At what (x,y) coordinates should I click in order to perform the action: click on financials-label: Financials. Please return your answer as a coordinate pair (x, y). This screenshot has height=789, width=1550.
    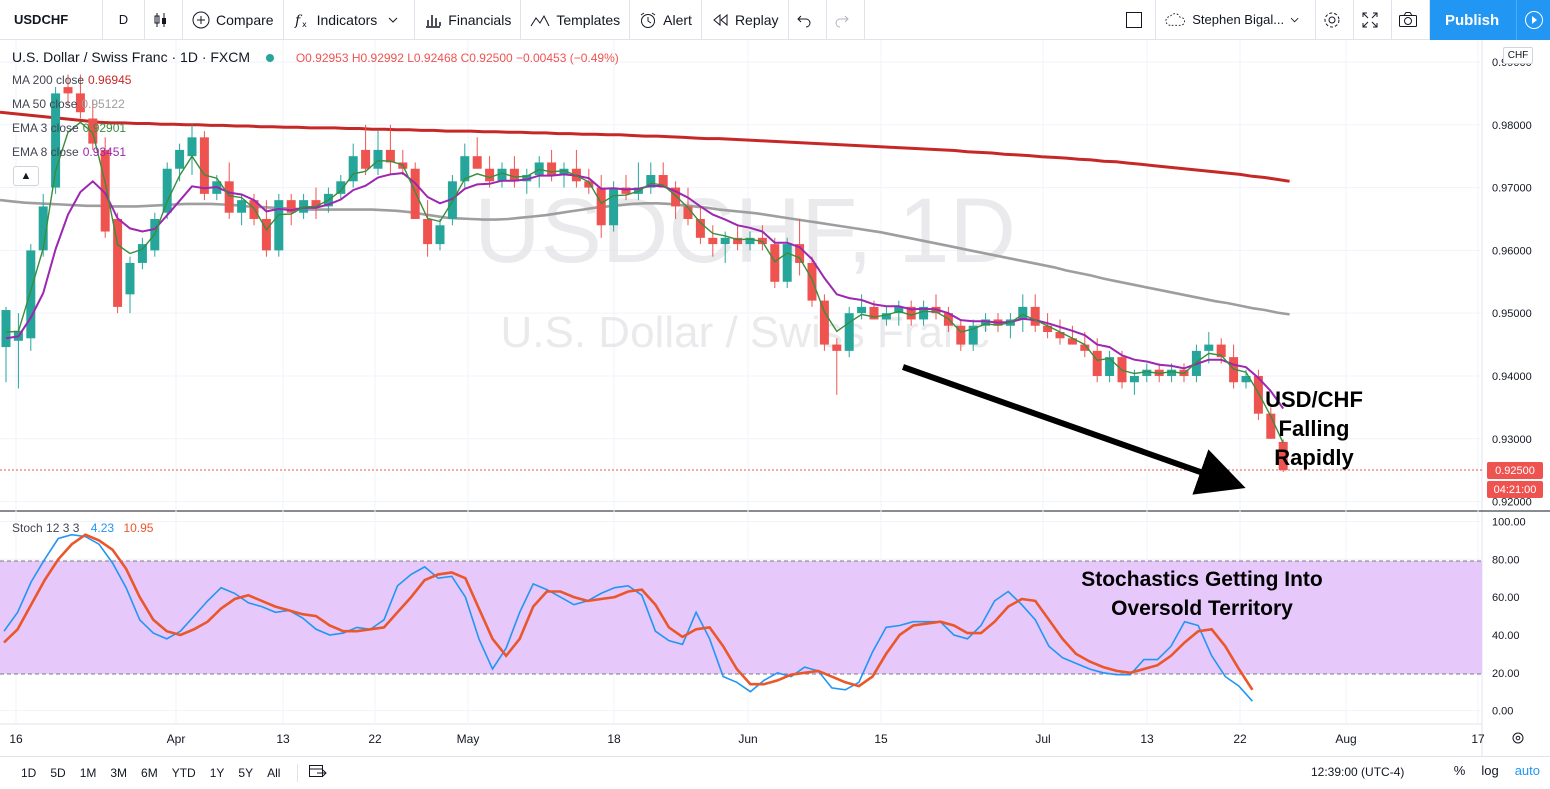
    Looking at the image, I should click on (480, 19).